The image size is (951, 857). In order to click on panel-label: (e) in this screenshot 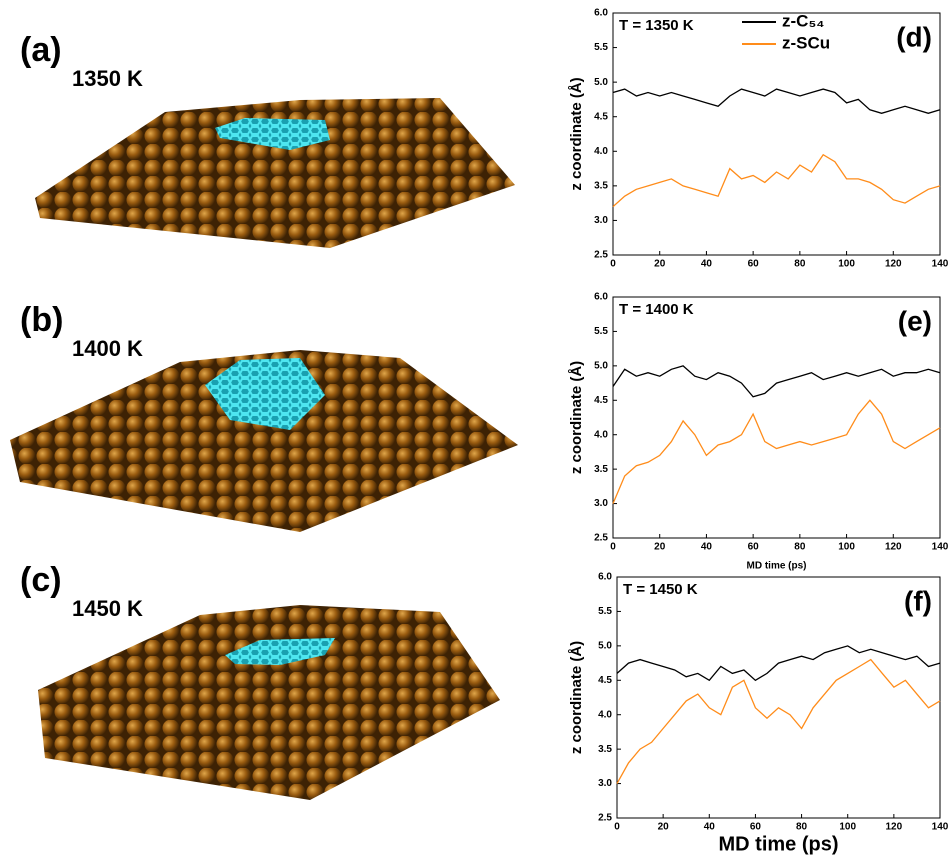, I will do `click(915, 320)`.